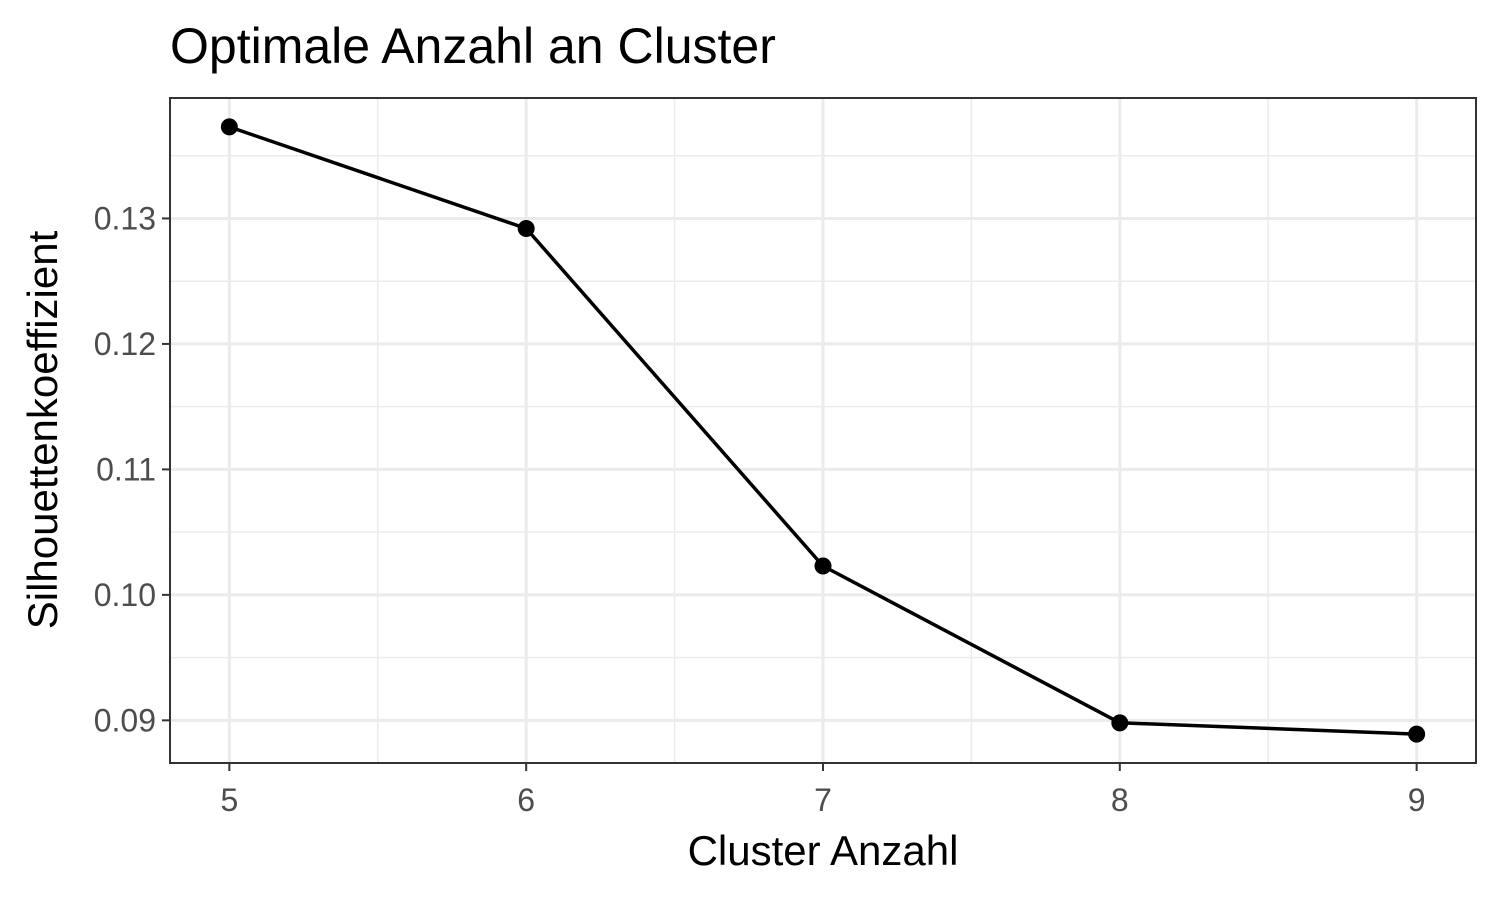 Image resolution: width=1500 pixels, height=900 pixels. I want to click on x-axis-ticks: 5 6 7 8 9, so click(823, 790).